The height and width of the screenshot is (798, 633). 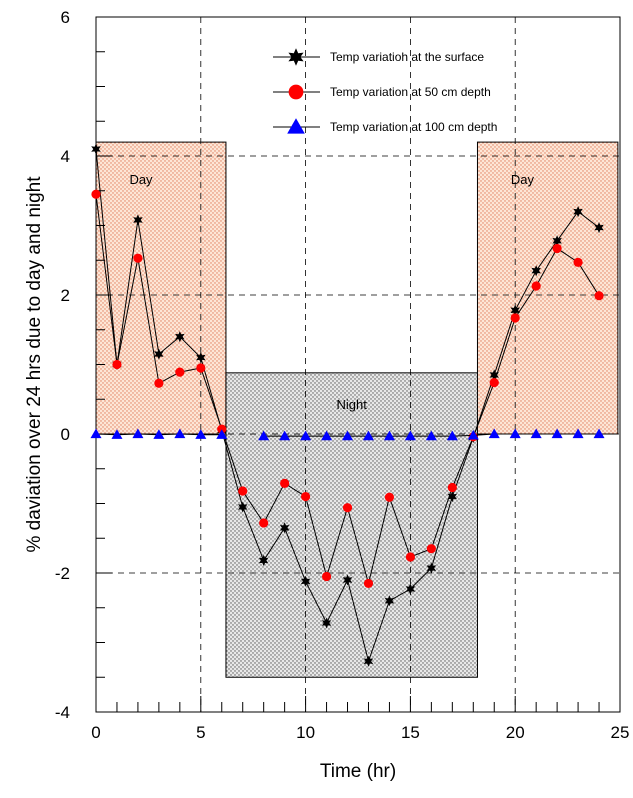 What do you see at coordinates (515, 732) in the screenshot?
I see `x-tick-label: 20` at bounding box center [515, 732].